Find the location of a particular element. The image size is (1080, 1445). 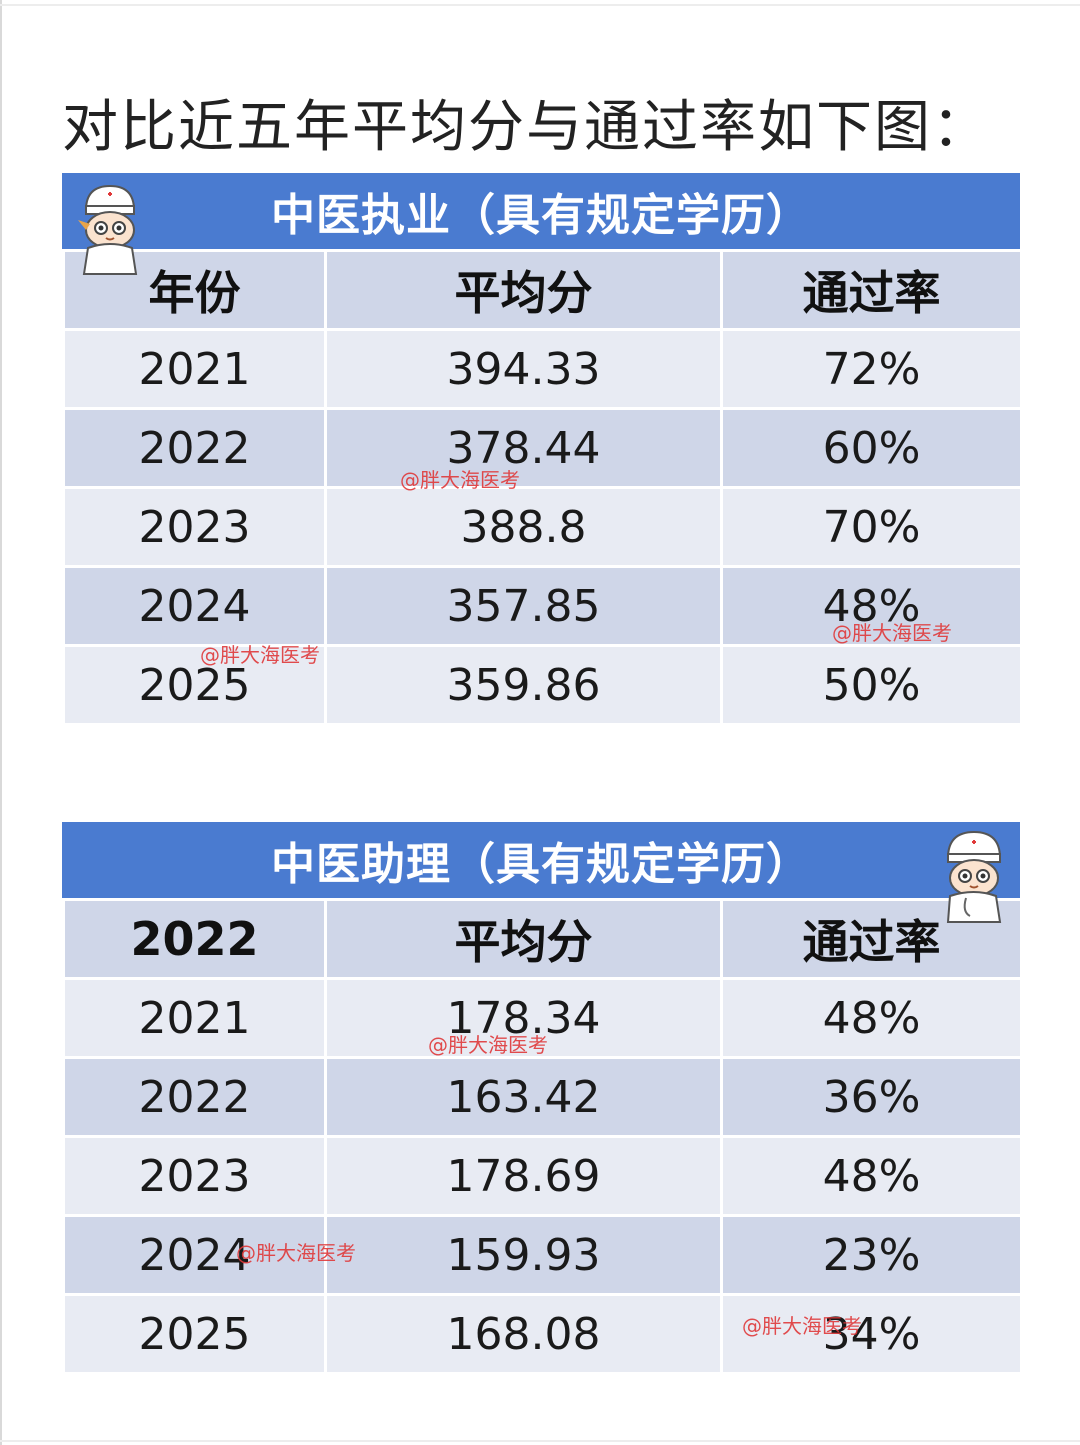

table-row: 2022 163.42 36% is located at coordinates (542, 1097).